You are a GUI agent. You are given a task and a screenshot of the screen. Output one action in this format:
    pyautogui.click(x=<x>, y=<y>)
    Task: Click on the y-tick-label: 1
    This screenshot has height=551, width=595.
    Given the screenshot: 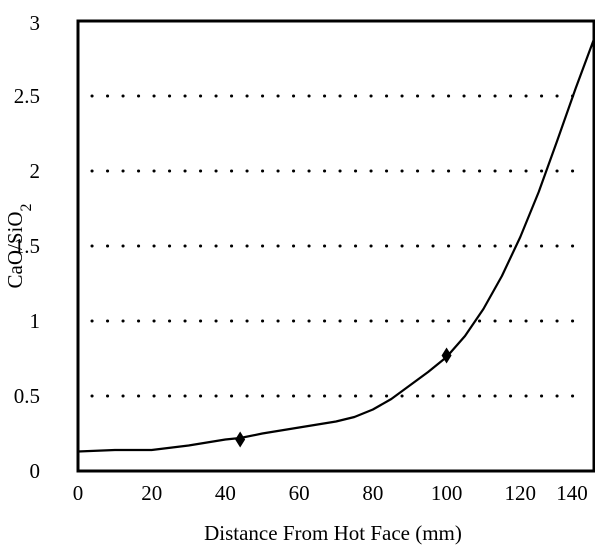 What is the action you would take?
    pyautogui.click(x=35, y=321)
    